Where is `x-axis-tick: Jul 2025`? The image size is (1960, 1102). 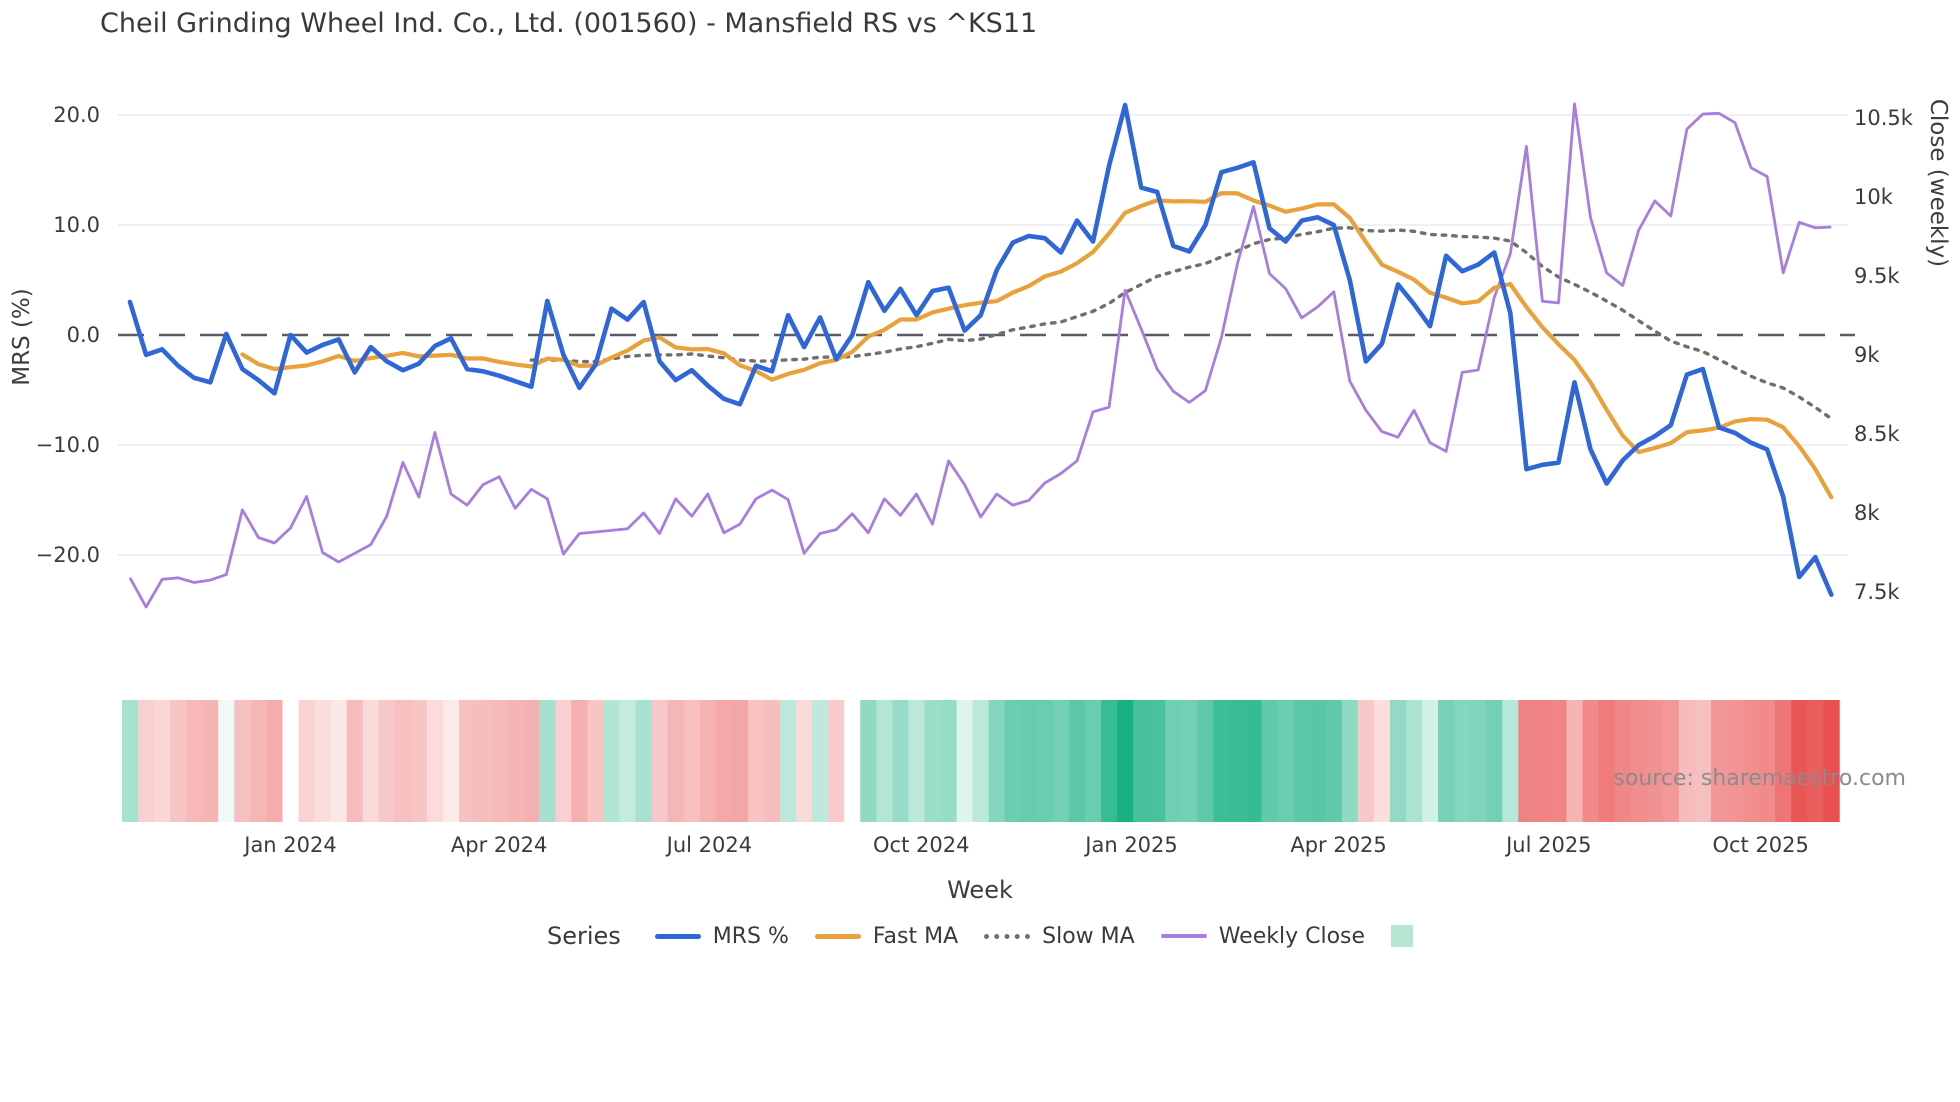
x-axis-tick: Jul 2025 is located at coordinates (1547, 845).